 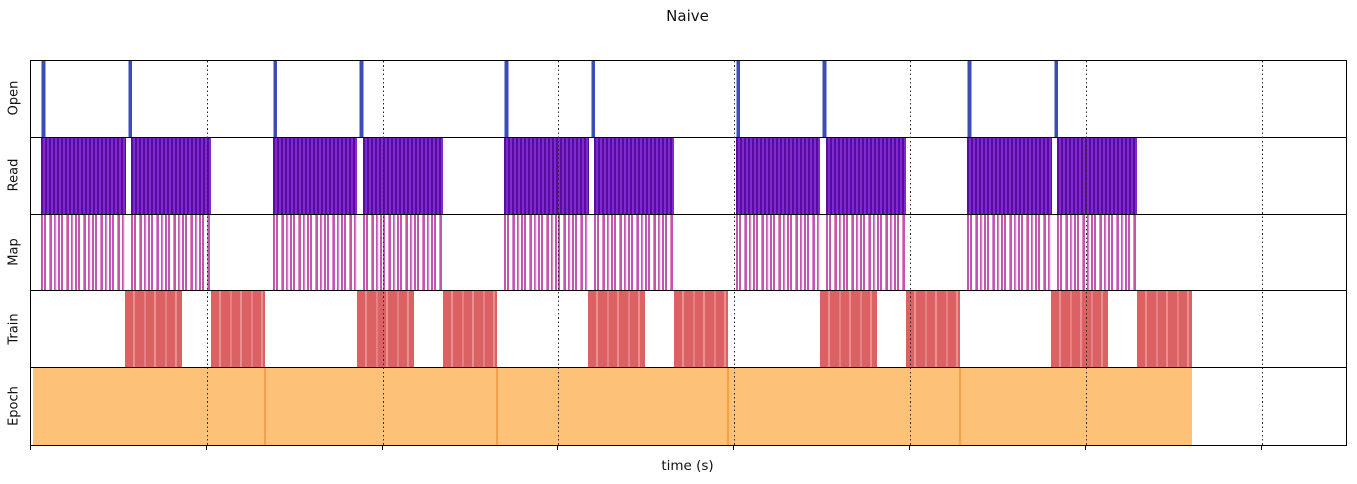 I want to click on chart-title: Naive, so click(x=687, y=16).